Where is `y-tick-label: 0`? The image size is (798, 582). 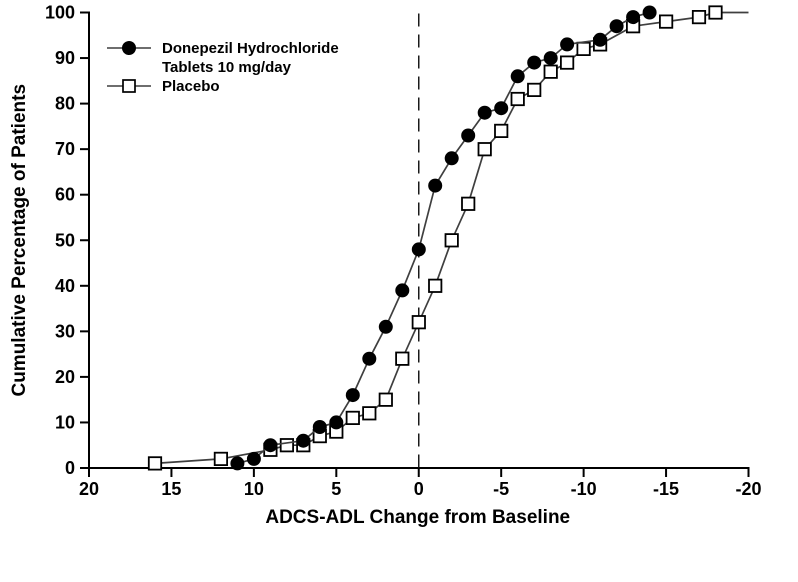 y-tick-label: 0 is located at coordinates (70, 468).